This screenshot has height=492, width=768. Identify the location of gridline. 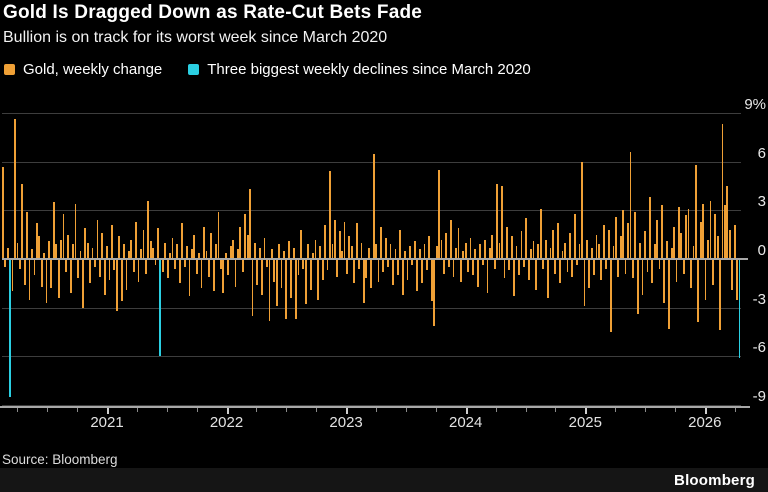
(371, 113).